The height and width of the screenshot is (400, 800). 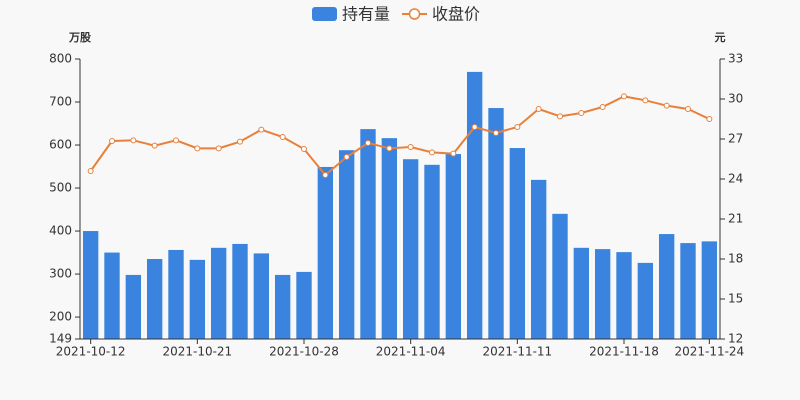 I want to click on y-tick-label: 600, so click(x=60, y=145).